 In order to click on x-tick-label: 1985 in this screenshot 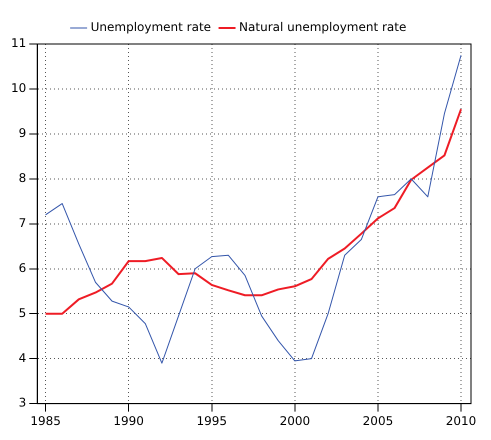, I will do `click(45, 421)`.